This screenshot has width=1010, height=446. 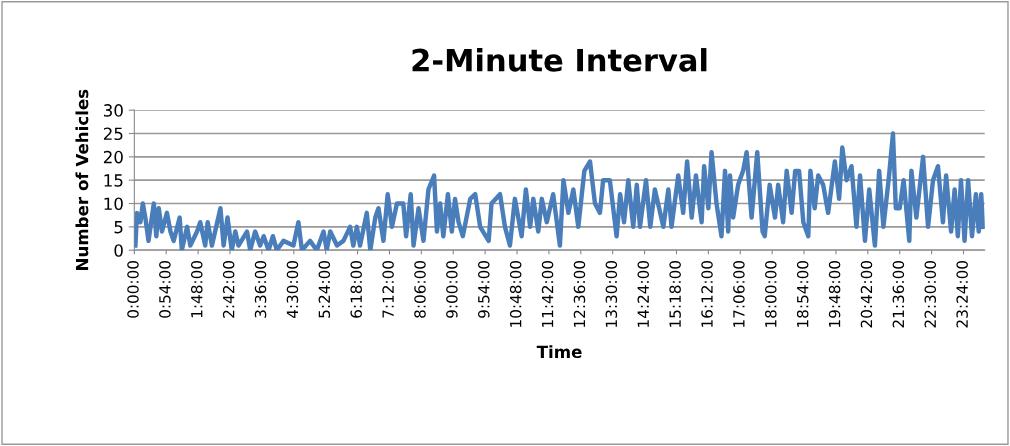 What do you see at coordinates (675, 293) in the screenshot?
I see `x-tick-label: 15:18:00` at bounding box center [675, 293].